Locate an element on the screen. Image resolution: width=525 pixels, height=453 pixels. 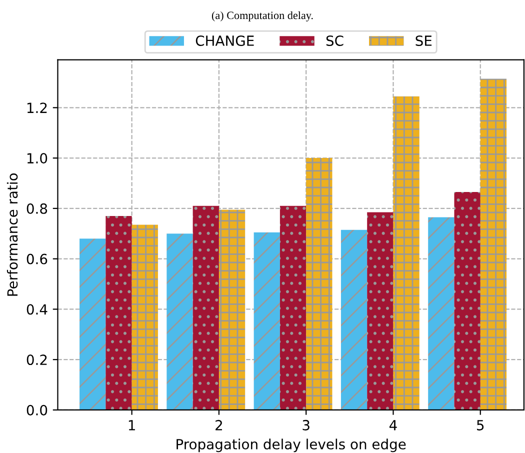
y-tick-label: 0.8 is located at coordinates (37, 208).